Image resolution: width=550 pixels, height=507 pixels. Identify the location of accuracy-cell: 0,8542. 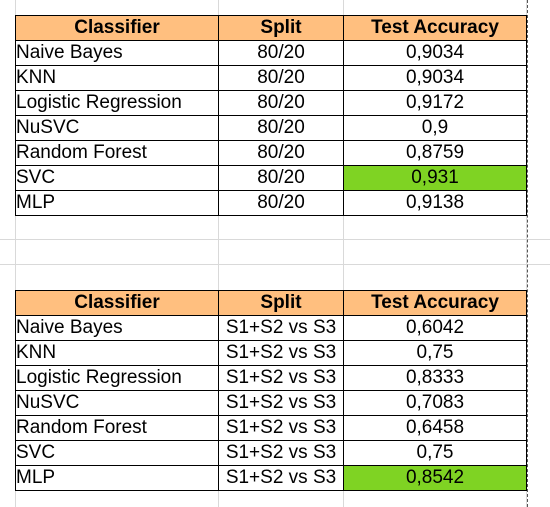
(435, 478).